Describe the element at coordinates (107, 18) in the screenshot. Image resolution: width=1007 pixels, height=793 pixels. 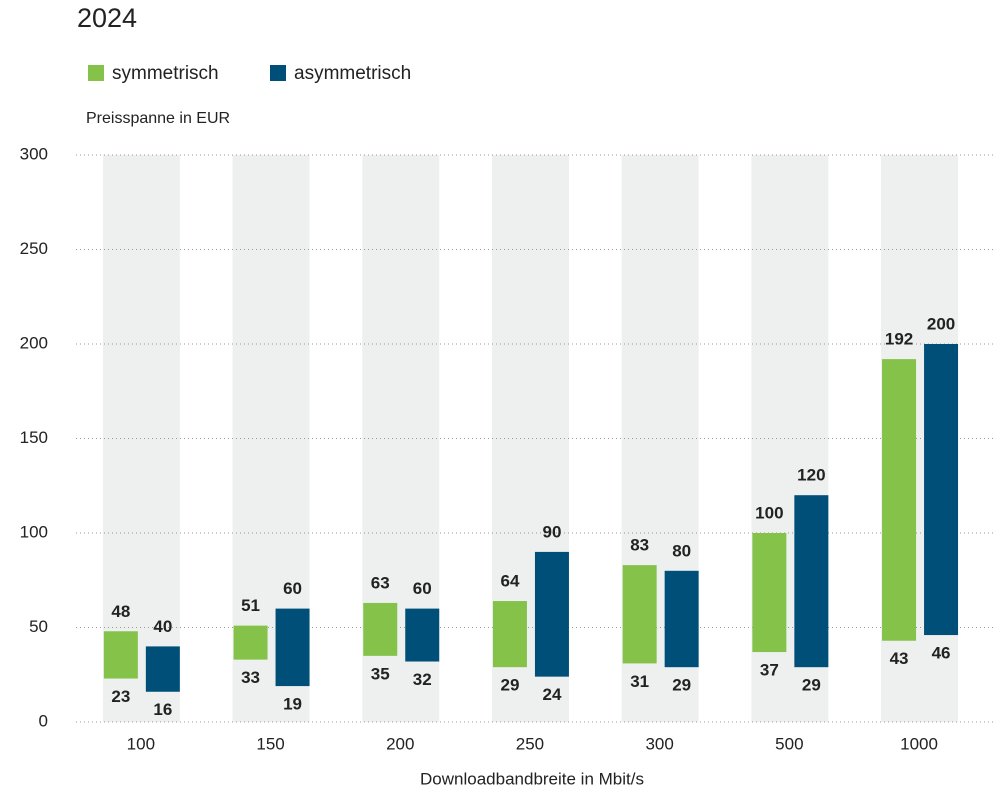
I see `chart-title: 2024` at that location.